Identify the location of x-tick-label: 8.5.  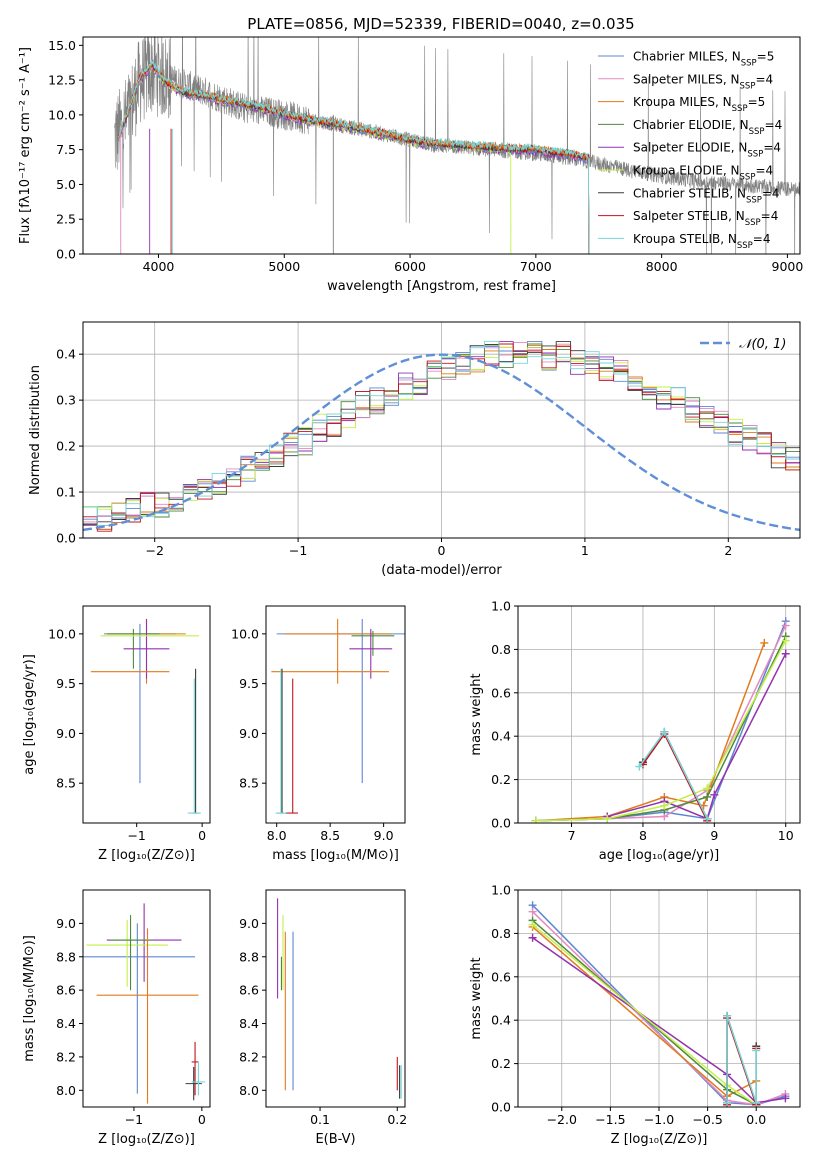
(330, 835).